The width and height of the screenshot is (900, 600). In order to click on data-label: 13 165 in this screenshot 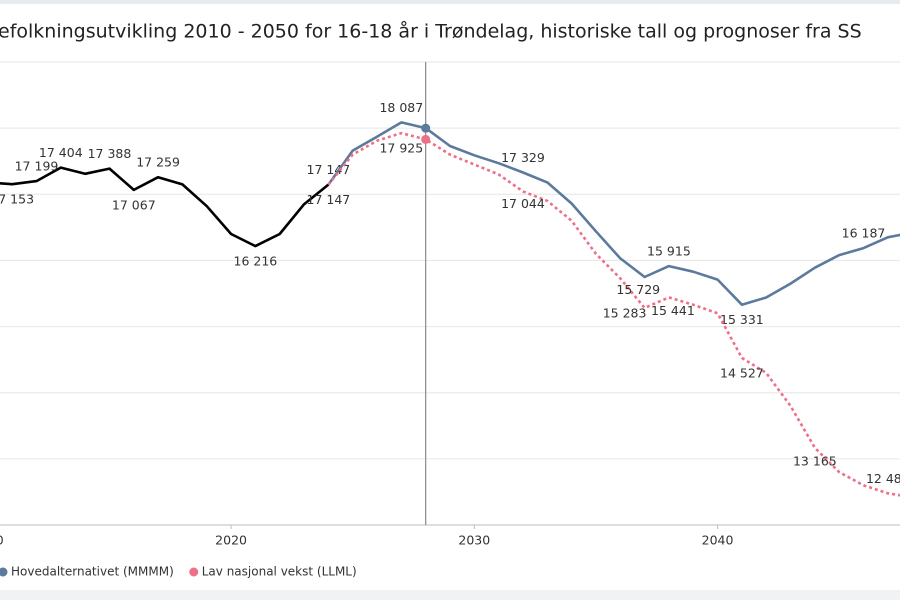, I will do `click(815, 460)`.